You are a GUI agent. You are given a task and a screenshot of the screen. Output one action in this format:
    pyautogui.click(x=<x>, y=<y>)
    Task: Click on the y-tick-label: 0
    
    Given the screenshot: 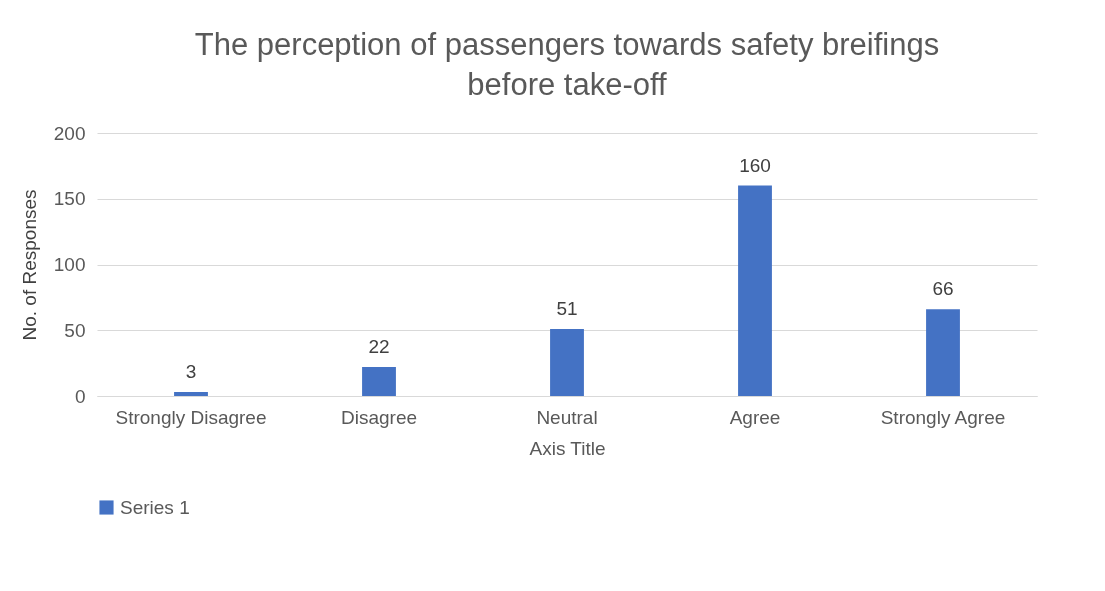 What is the action you would take?
    pyautogui.click(x=80, y=396)
    